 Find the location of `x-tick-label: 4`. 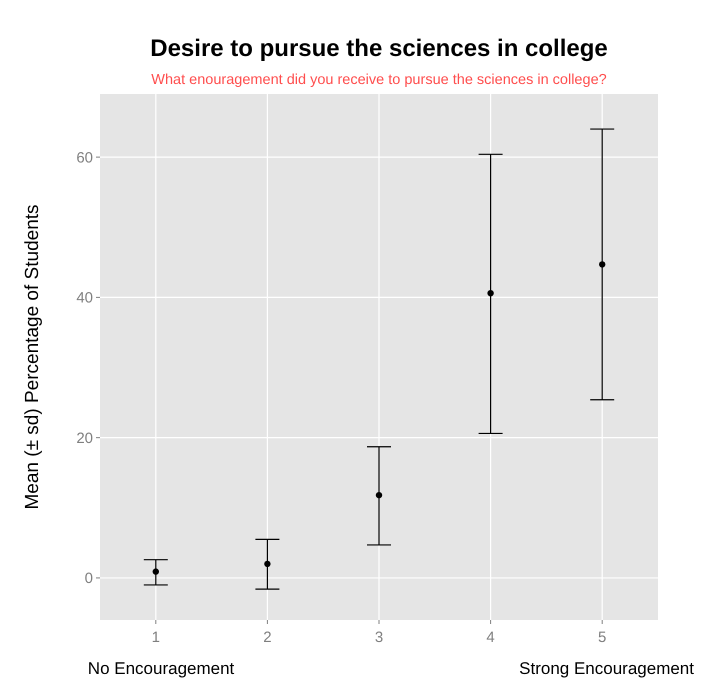

x-tick-label: 4 is located at coordinates (490, 637).